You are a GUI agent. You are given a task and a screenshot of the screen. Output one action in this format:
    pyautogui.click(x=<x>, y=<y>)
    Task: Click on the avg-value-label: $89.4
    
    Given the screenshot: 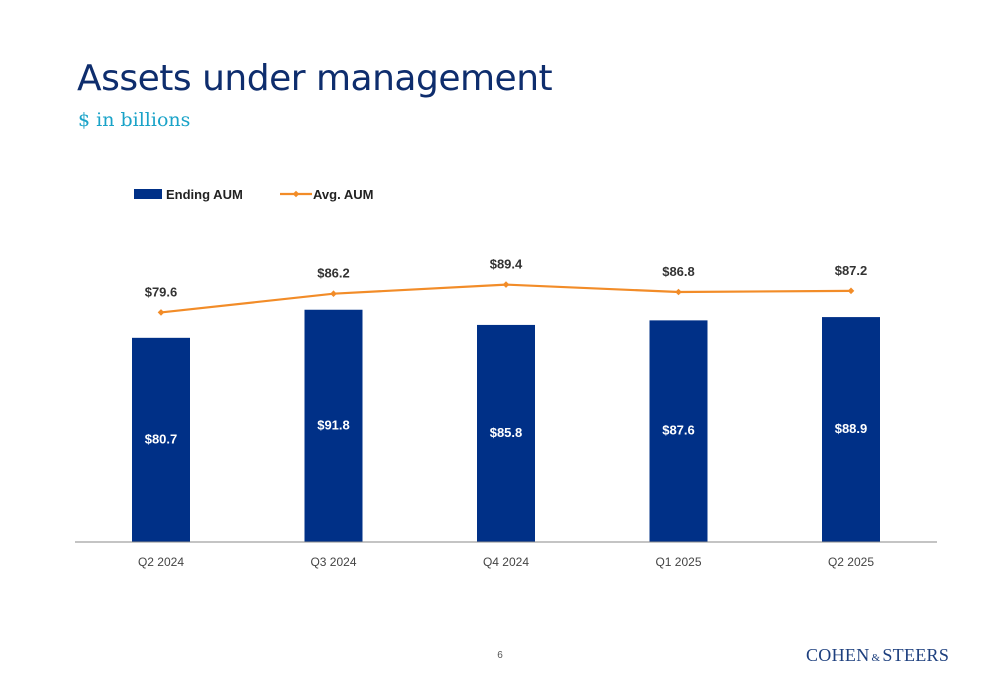 What is the action you would take?
    pyautogui.click(x=506, y=264)
    